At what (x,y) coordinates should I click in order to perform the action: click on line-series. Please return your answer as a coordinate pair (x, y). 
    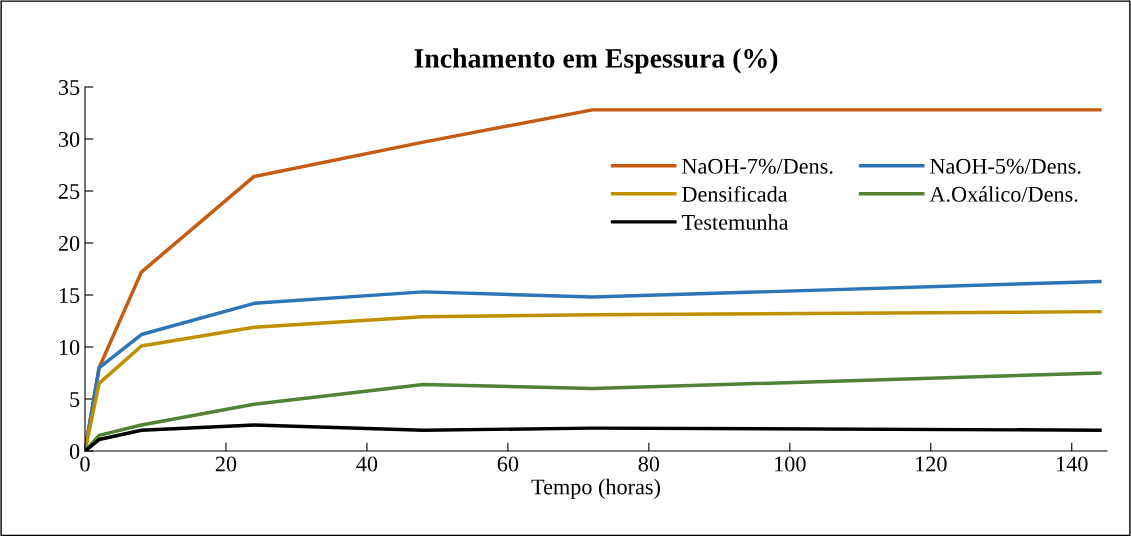
    Looking at the image, I should click on (593, 411).